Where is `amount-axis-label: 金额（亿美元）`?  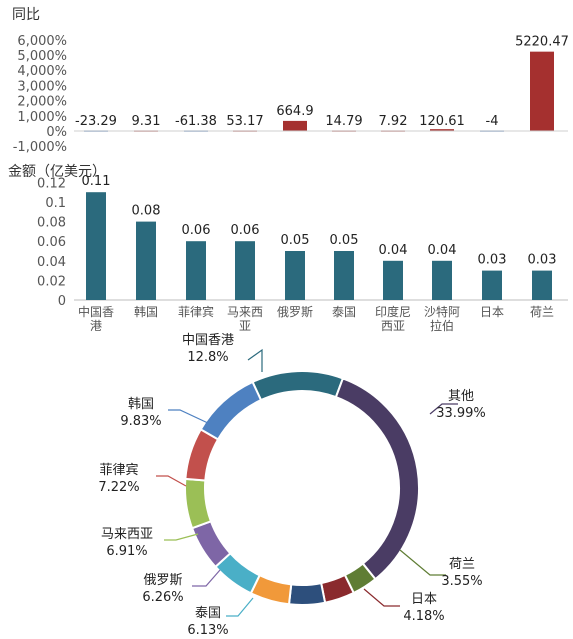 amount-axis-label: 金额（亿美元） is located at coordinates (57, 172).